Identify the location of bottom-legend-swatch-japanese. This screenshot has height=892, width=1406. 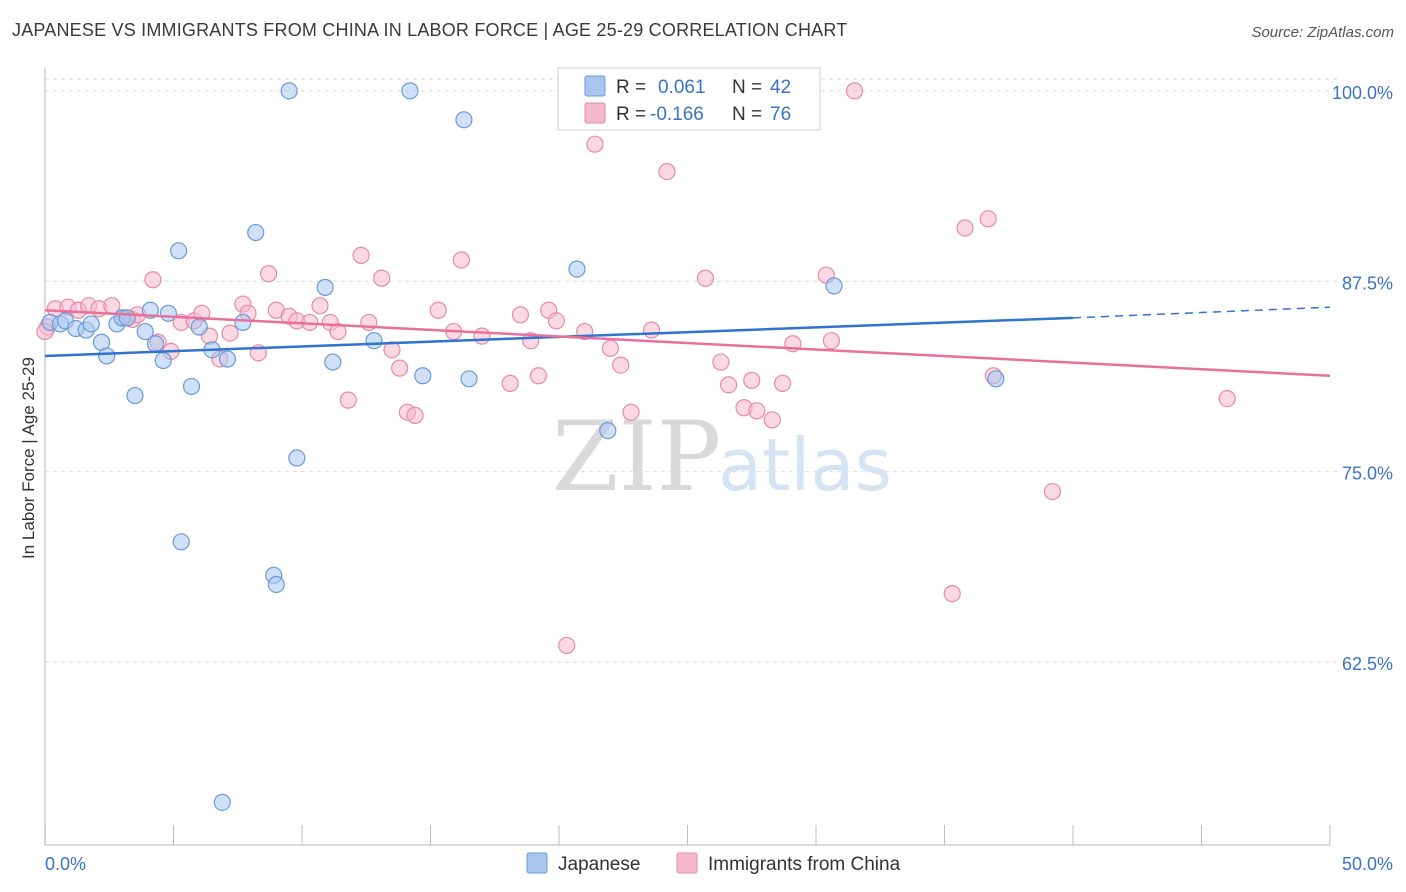
(537, 863).